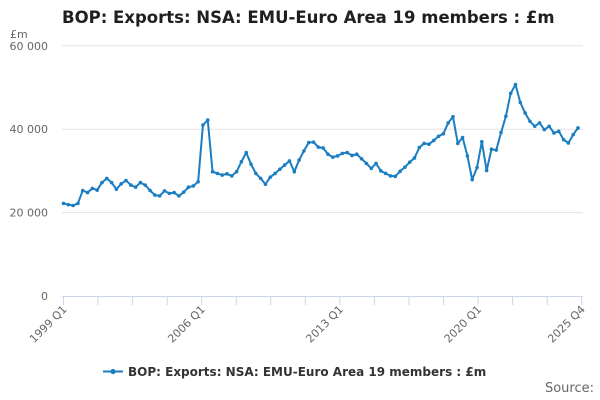 This screenshot has width=600, height=400. Describe the element at coordinates (463, 324) in the screenshot. I see `x-tick-label: 2020 Q1` at that location.